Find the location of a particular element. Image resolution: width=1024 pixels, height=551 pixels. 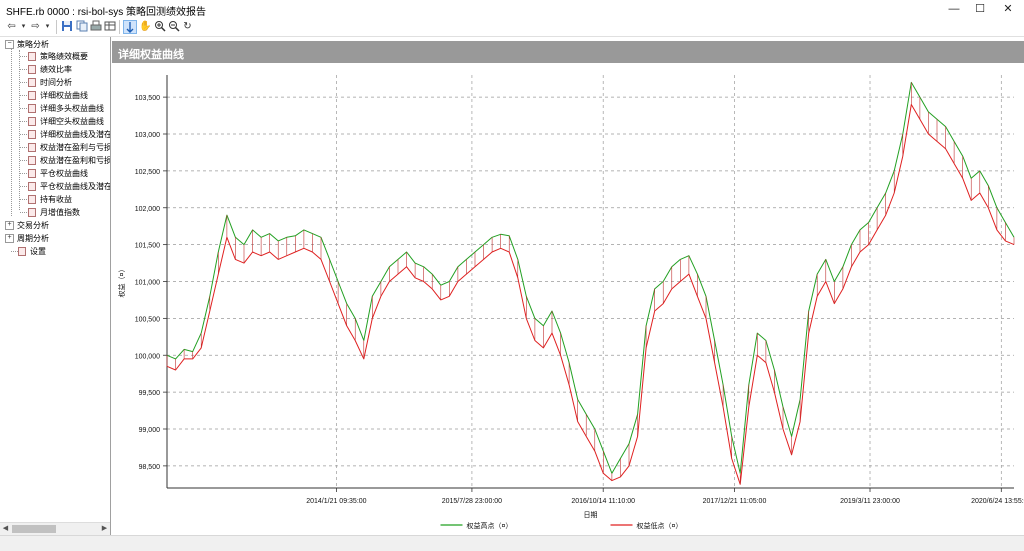

tree-item: 平仓权益曲线及潜在 is located at coordinates (69, 186).